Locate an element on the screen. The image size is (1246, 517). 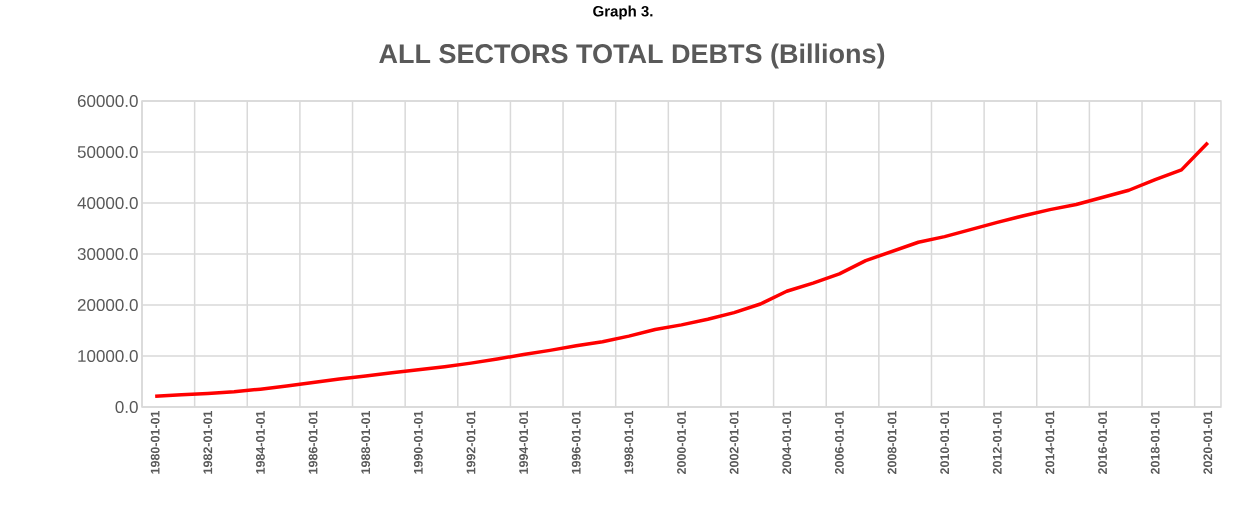
x-tick-label: 2000-01-01 is located at coordinates (681, 442).